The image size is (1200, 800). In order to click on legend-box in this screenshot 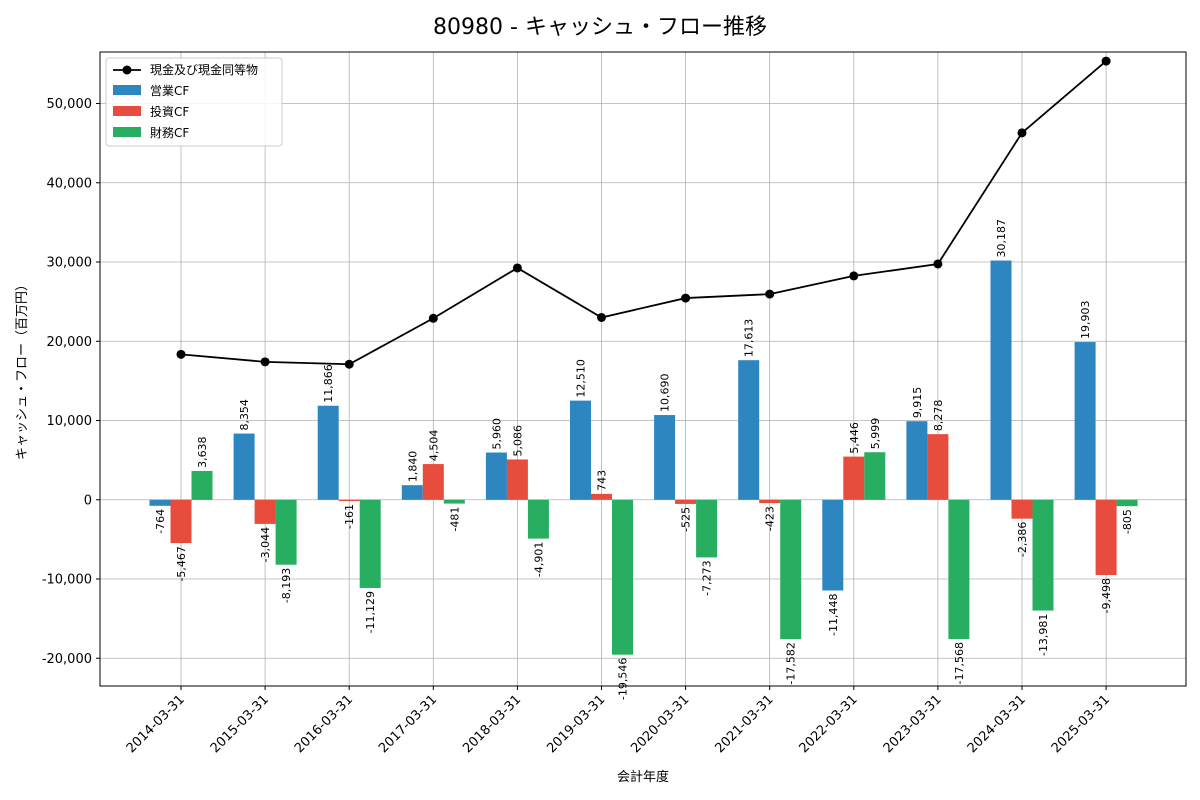, I will do `click(194, 102)`.